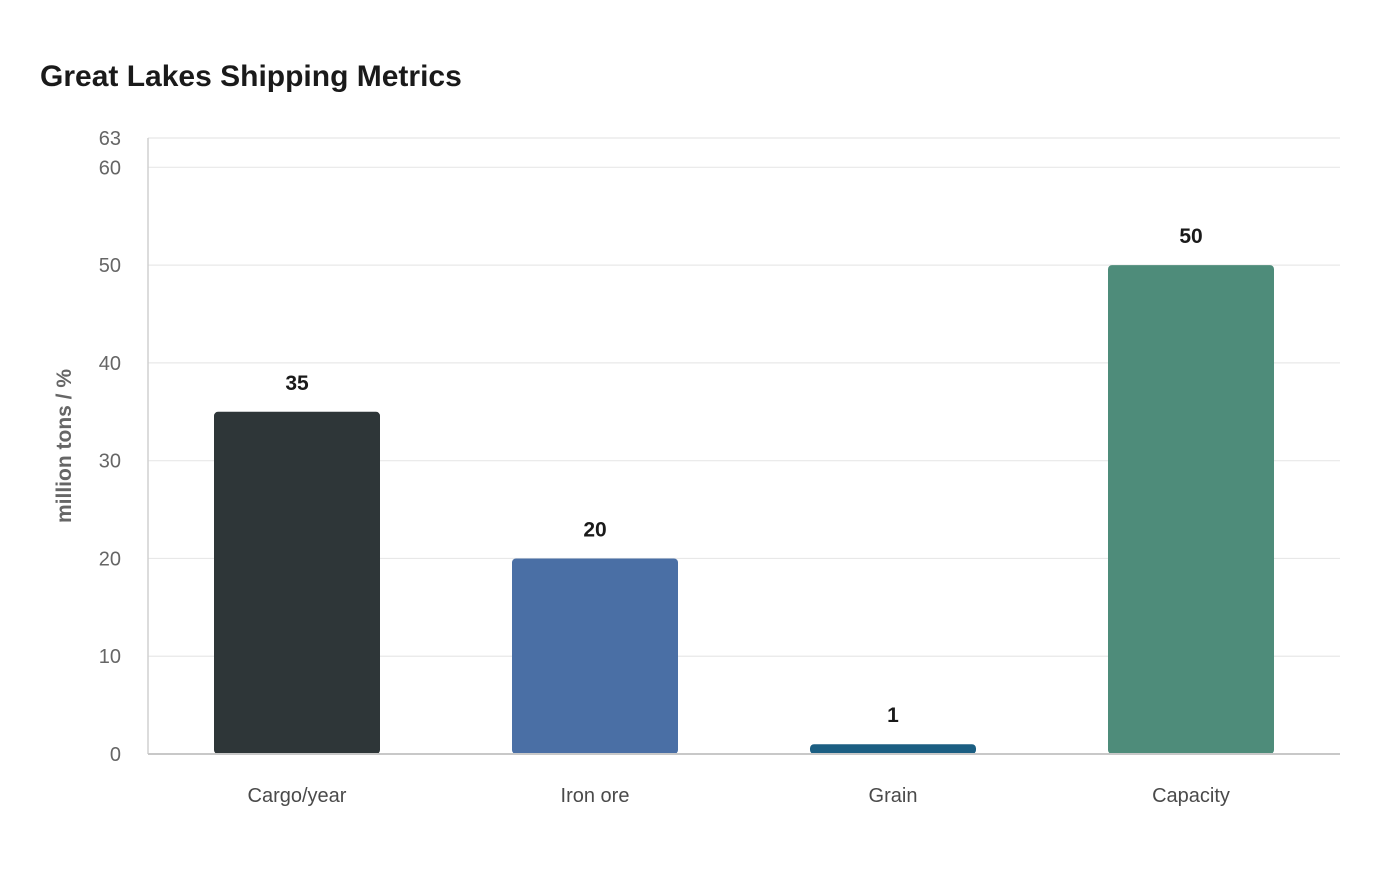 Image resolution: width=1400 pixels, height=880 pixels. Describe the element at coordinates (251, 76) in the screenshot. I see `chart-title: Great Lakes Shipping Metrics` at that location.